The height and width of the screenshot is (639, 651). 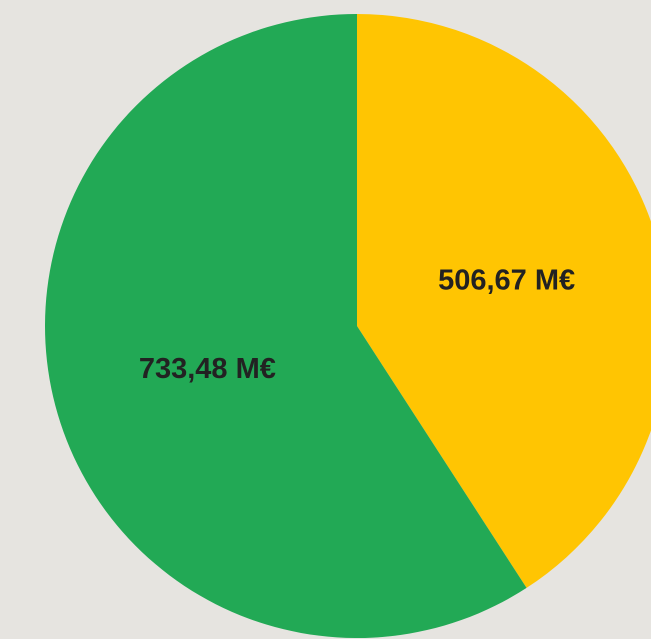 What do you see at coordinates (207, 369) in the screenshot?
I see `slice-label: 733,48 M€` at bounding box center [207, 369].